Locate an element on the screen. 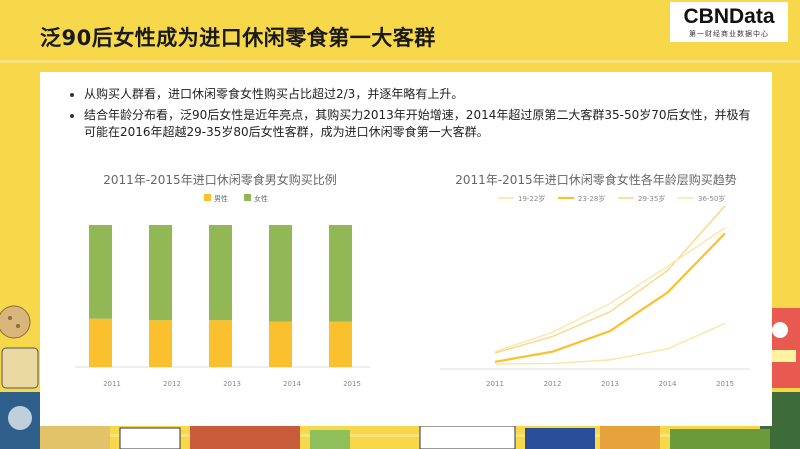  line-series-29-35岁 is located at coordinates (610, 279).